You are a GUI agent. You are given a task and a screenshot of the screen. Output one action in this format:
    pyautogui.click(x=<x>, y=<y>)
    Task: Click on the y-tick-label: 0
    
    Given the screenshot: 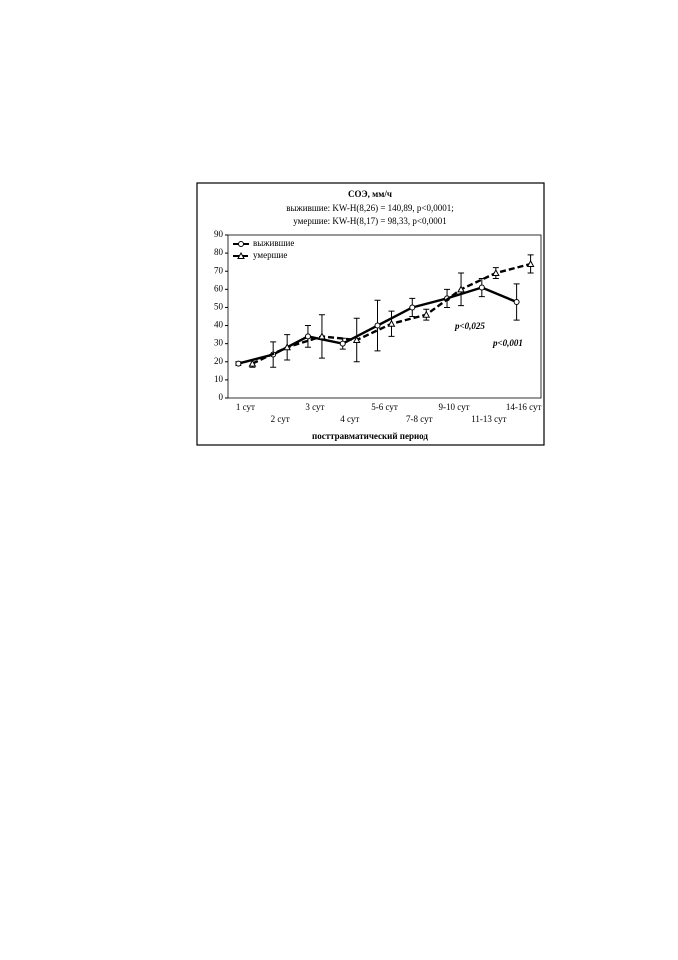 What is the action you would take?
    pyautogui.click(x=221, y=397)
    